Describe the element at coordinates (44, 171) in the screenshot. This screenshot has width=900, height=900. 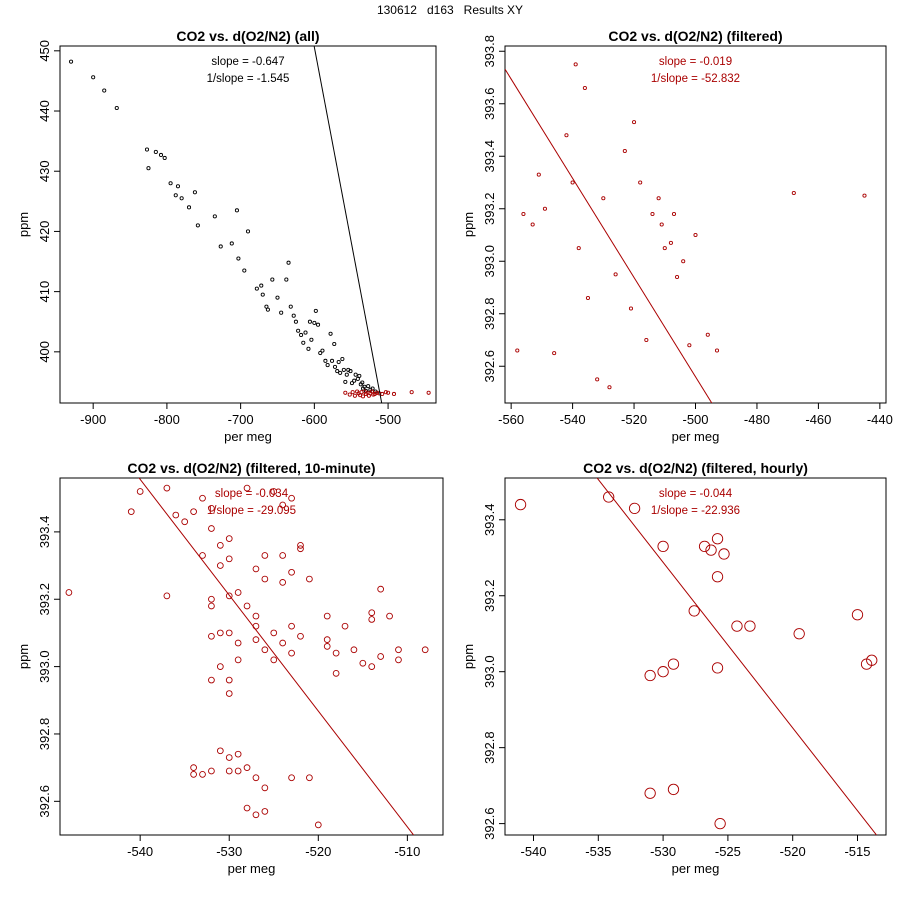
I see `y-tick-label: 430` at that location.